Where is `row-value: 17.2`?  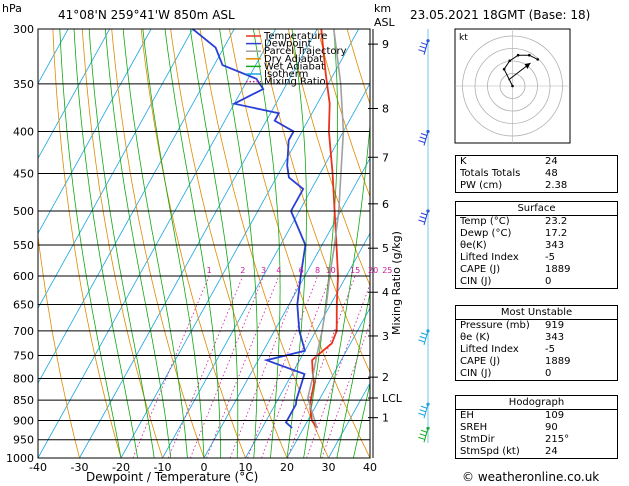 row-value: 17.2 is located at coordinates (556, 233).